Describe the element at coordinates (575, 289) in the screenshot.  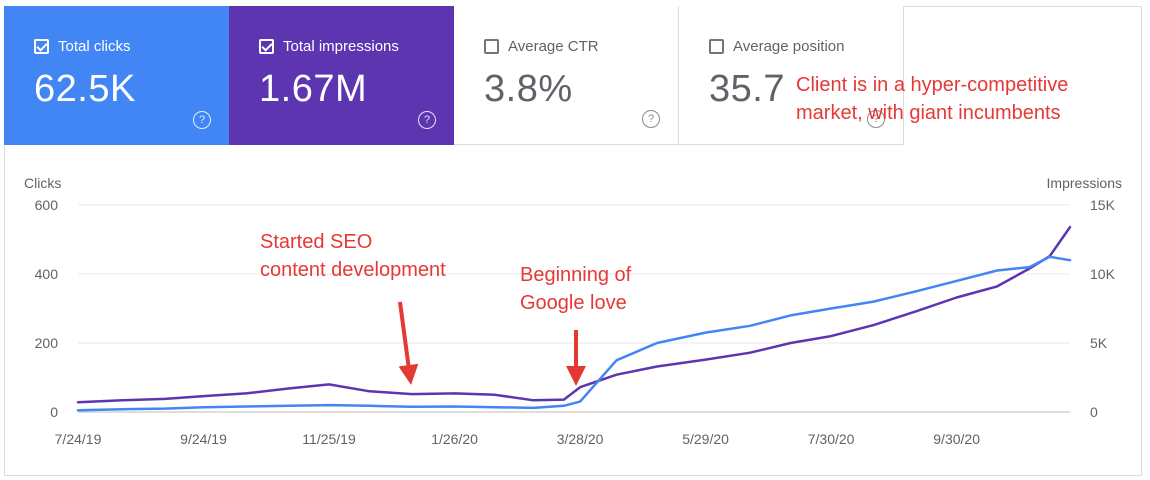
I see `google-annotation: Beginning of Google love` at that location.